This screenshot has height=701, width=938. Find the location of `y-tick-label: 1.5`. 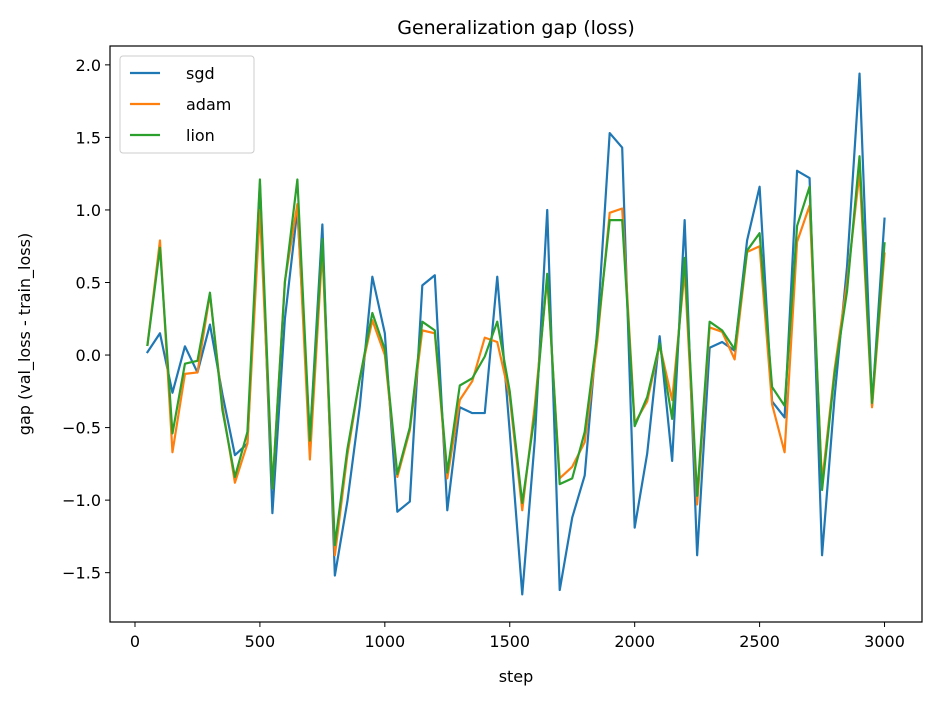

y-tick-label: 1.5 is located at coordinates (88, 137).